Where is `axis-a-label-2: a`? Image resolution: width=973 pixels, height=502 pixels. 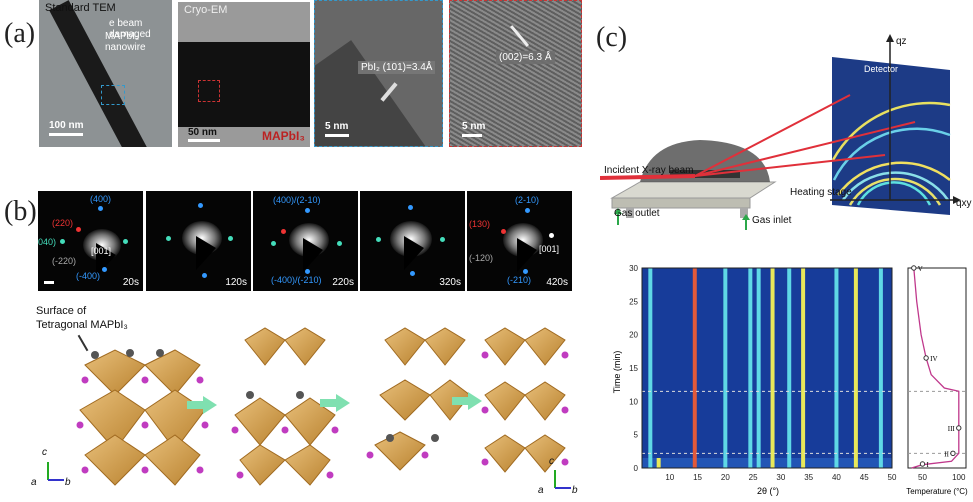 axis-a-label-2: a is located at coordinates (541, 490).